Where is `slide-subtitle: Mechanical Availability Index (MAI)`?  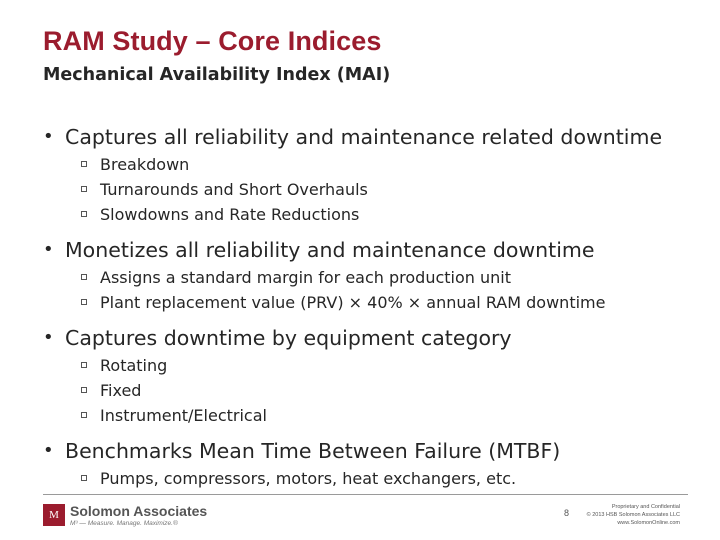
slide-subtitle: Mechanical Availability Index (MAI) is located at coordinates (217, 75).